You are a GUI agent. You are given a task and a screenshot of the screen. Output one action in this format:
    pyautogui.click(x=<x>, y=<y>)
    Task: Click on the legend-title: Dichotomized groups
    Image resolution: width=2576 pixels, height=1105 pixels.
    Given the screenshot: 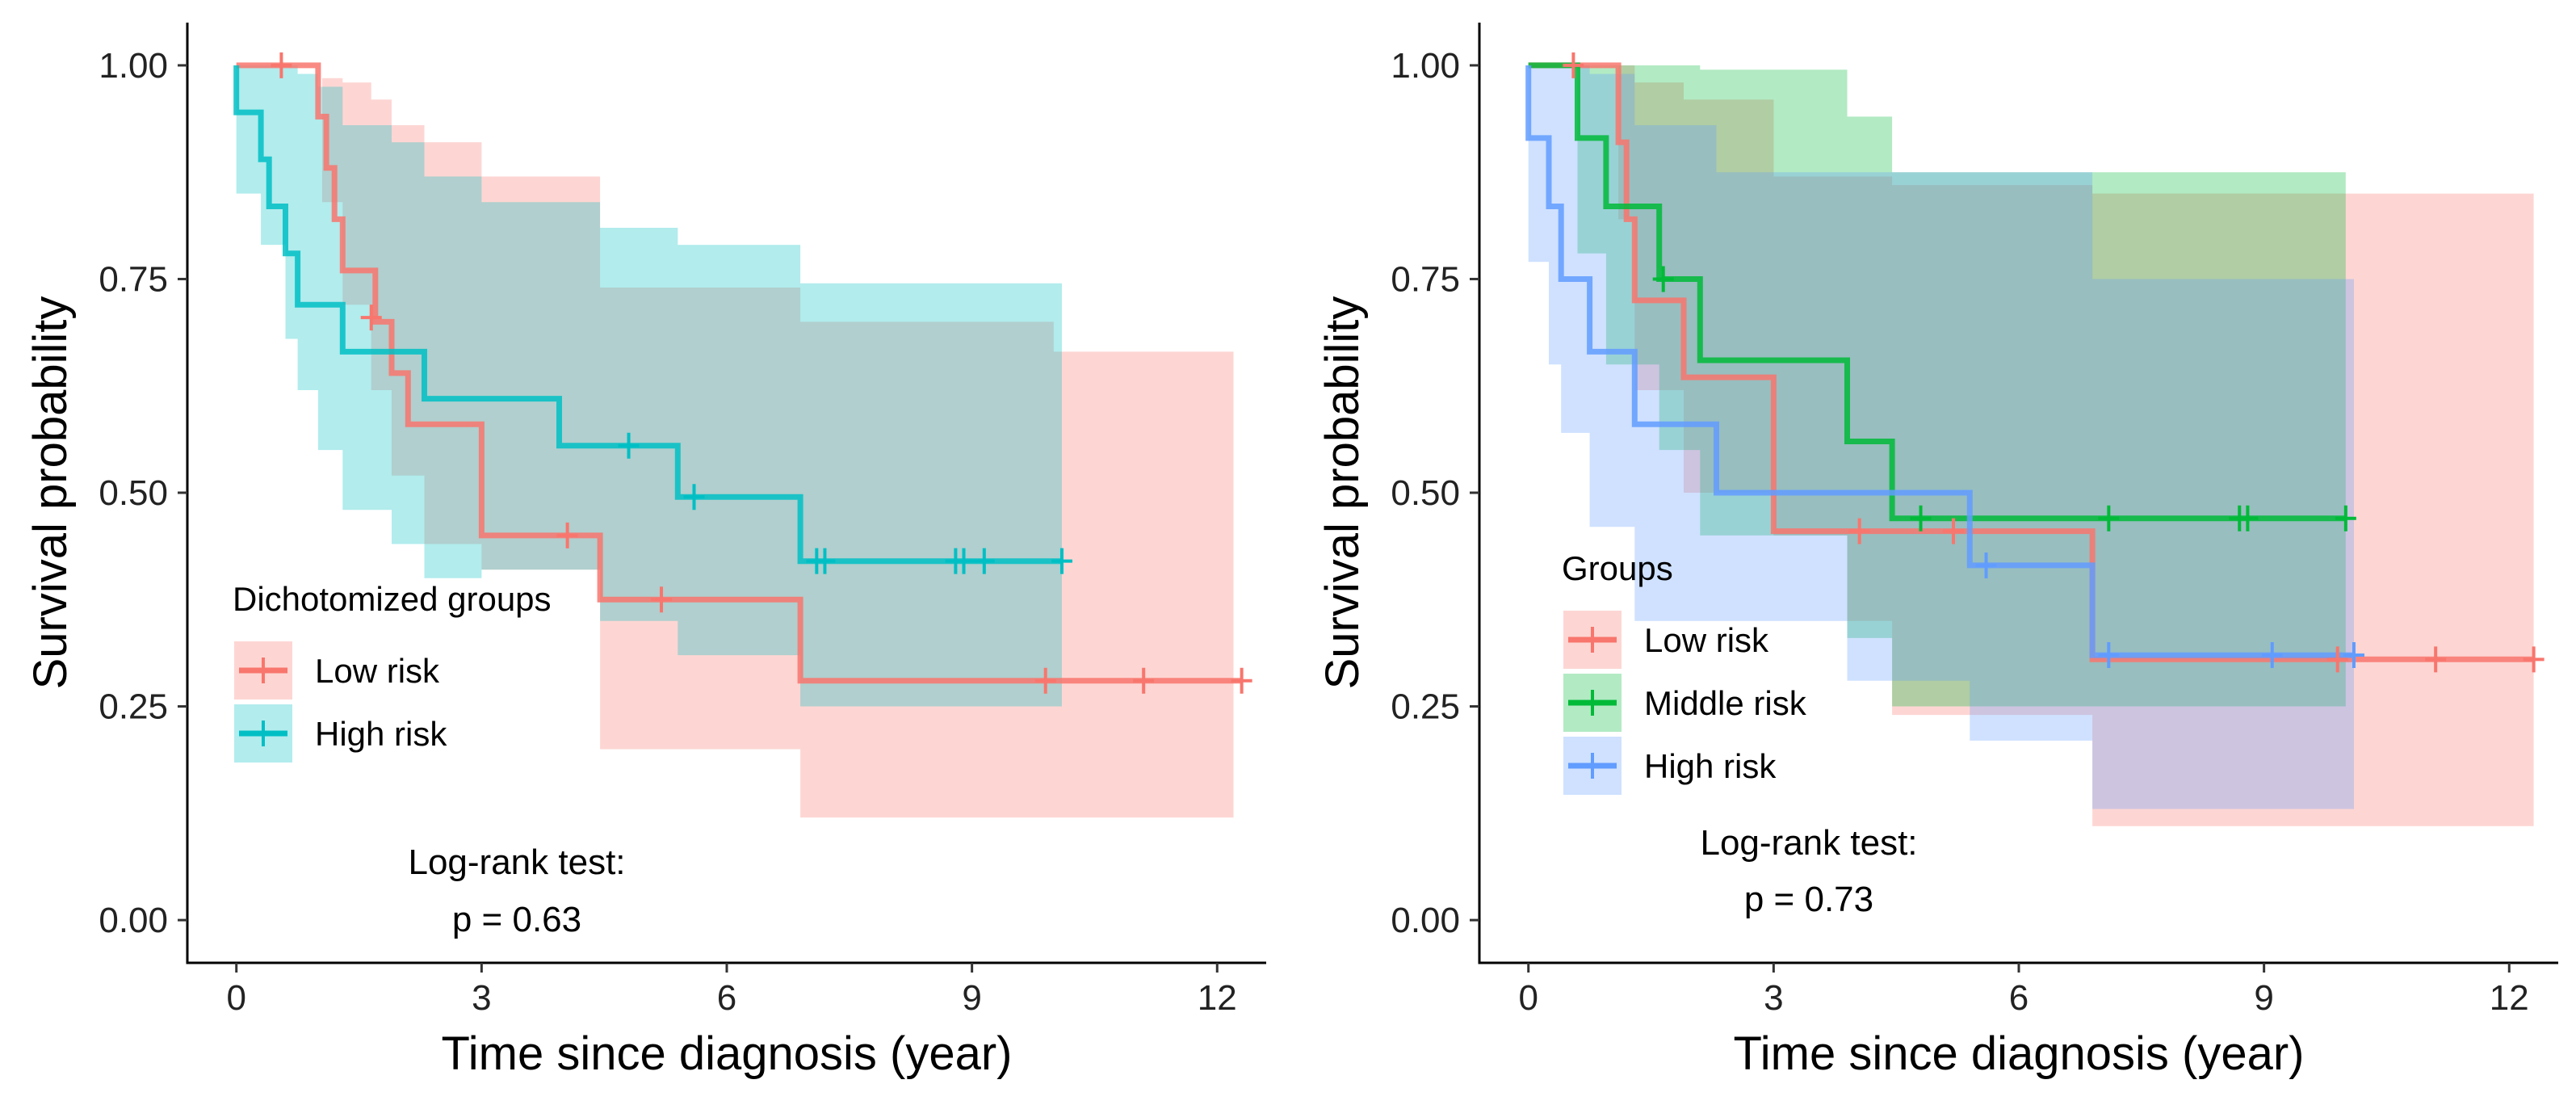 What is the action you would take?
    pyautogui.click(x=392, y=599)
    